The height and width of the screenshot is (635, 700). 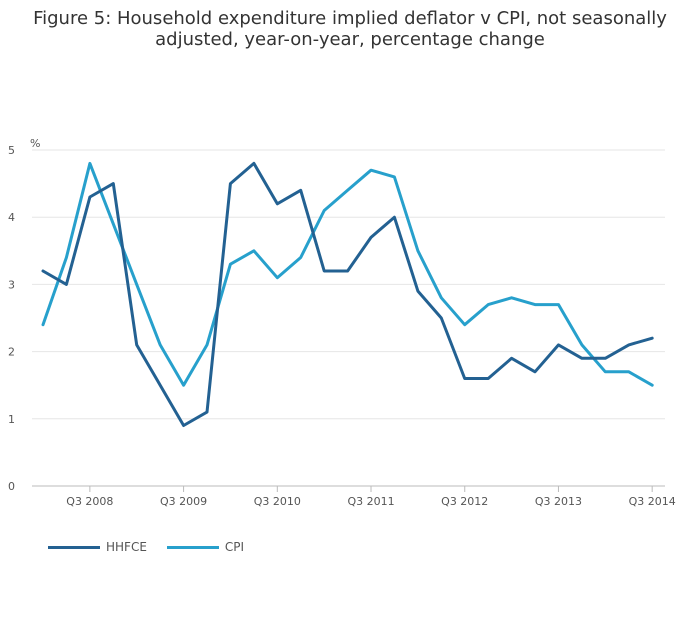 I want to click on x-tick-label: Q3 2009, so click(x=183, y=501).